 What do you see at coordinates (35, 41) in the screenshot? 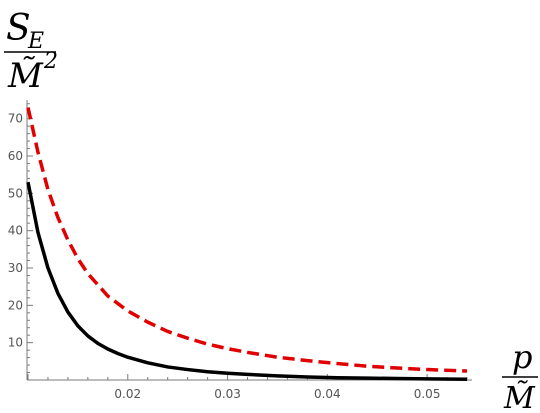
I see `y-label-numerator-subscript: E` at bounding box center [35, 41].